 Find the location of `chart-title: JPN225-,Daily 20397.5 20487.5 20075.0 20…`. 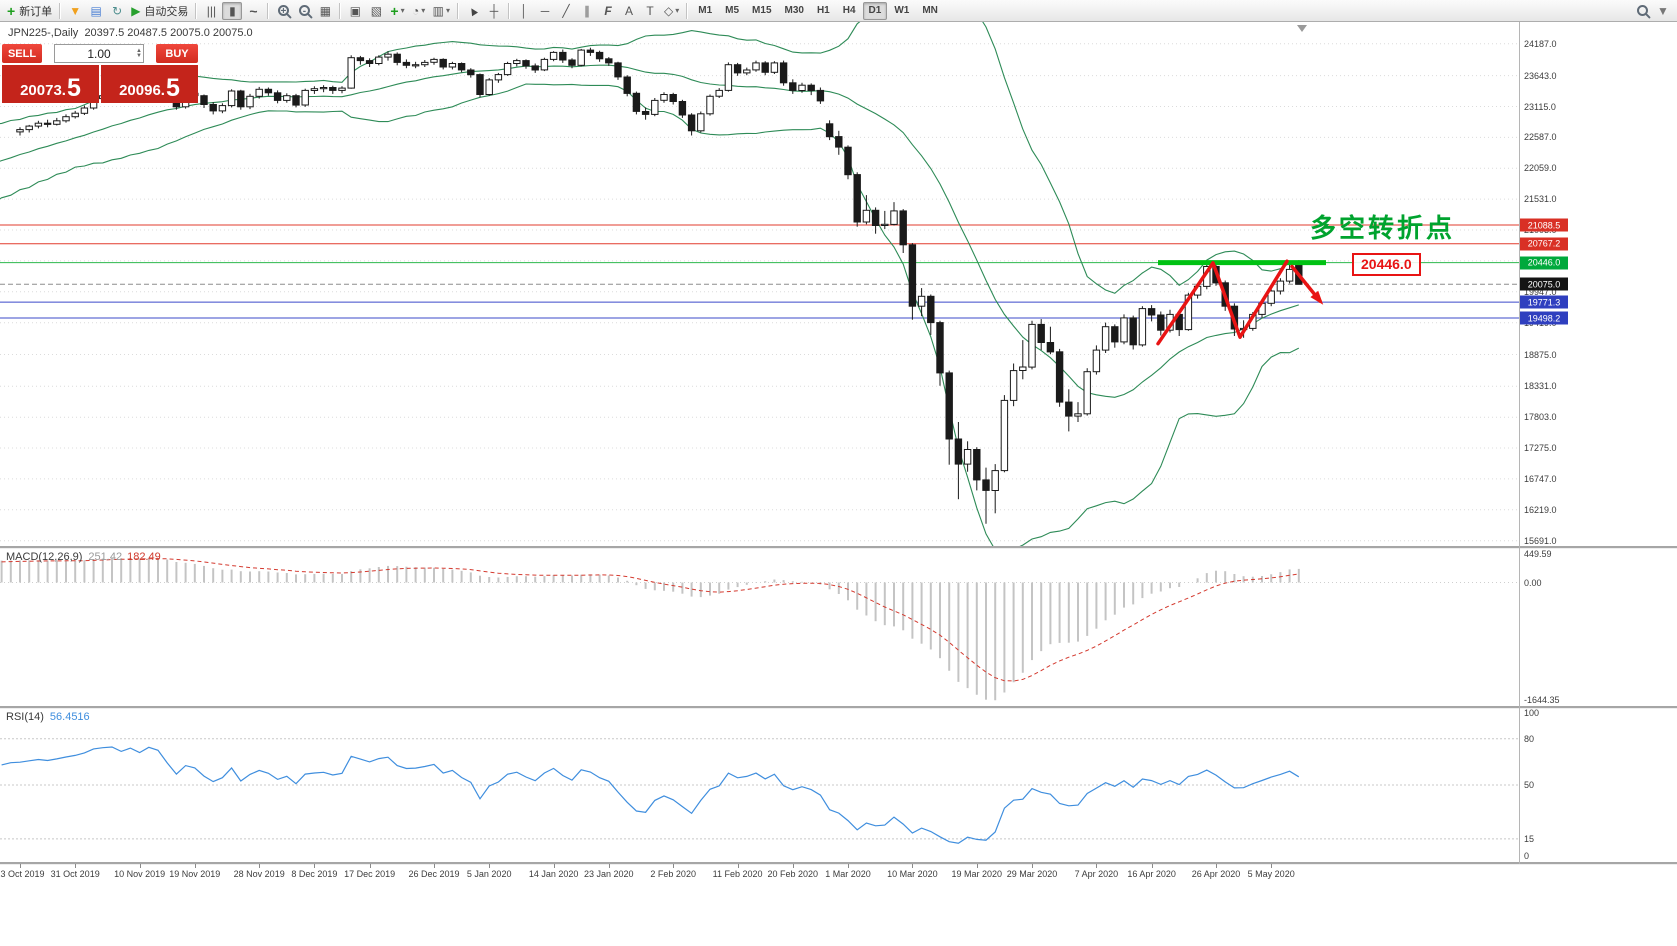

chart-title: JPN225-,Daily 20397.5 20487.5 20075.0 20… is located at coordinates (130, 33).